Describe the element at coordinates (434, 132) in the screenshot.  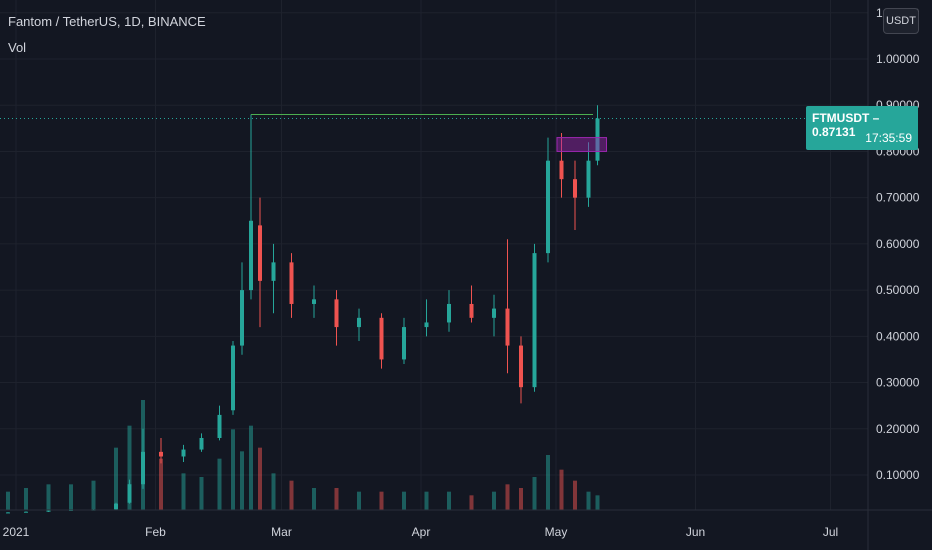
I see `annotations` at that location.